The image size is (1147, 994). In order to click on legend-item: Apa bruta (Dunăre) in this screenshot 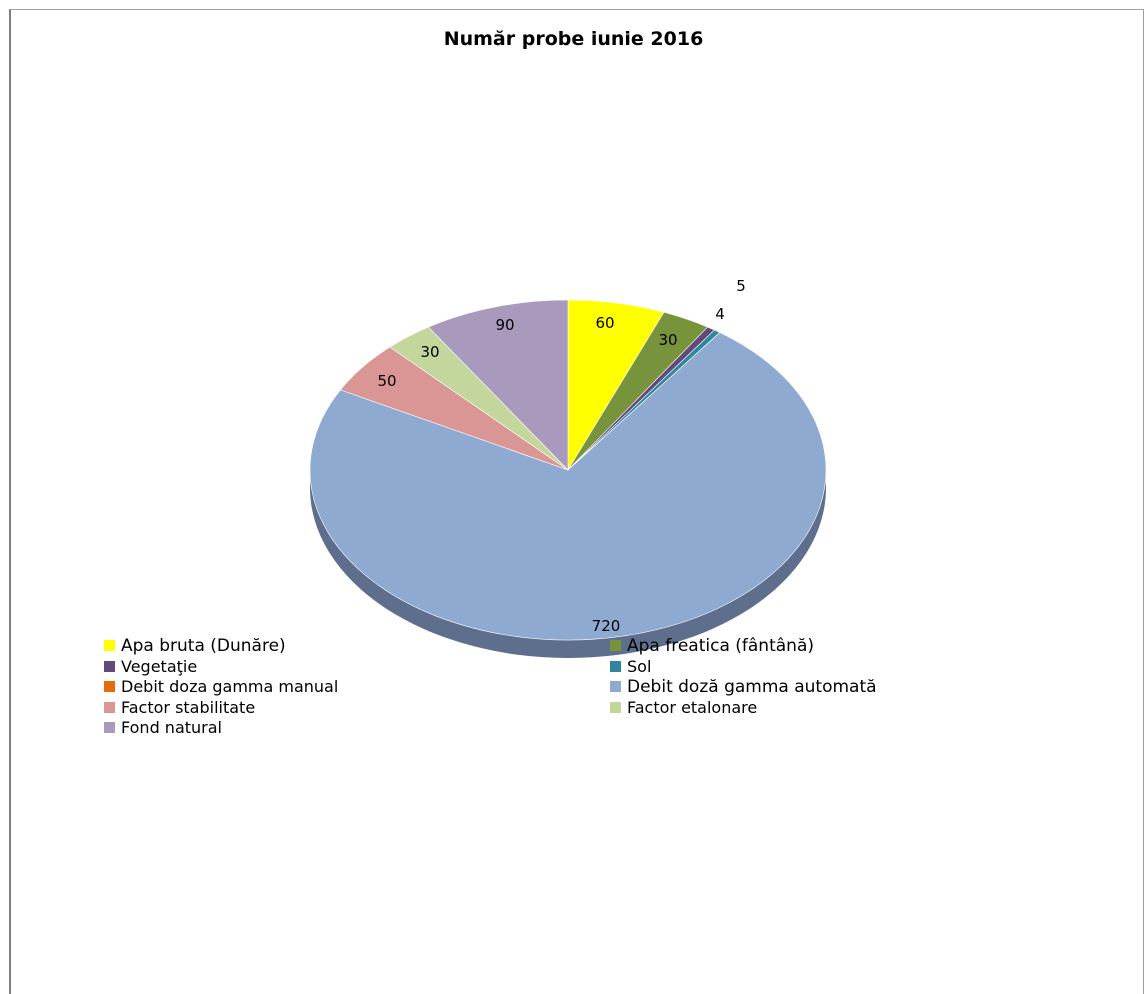, I will do `click(195, 646)`.